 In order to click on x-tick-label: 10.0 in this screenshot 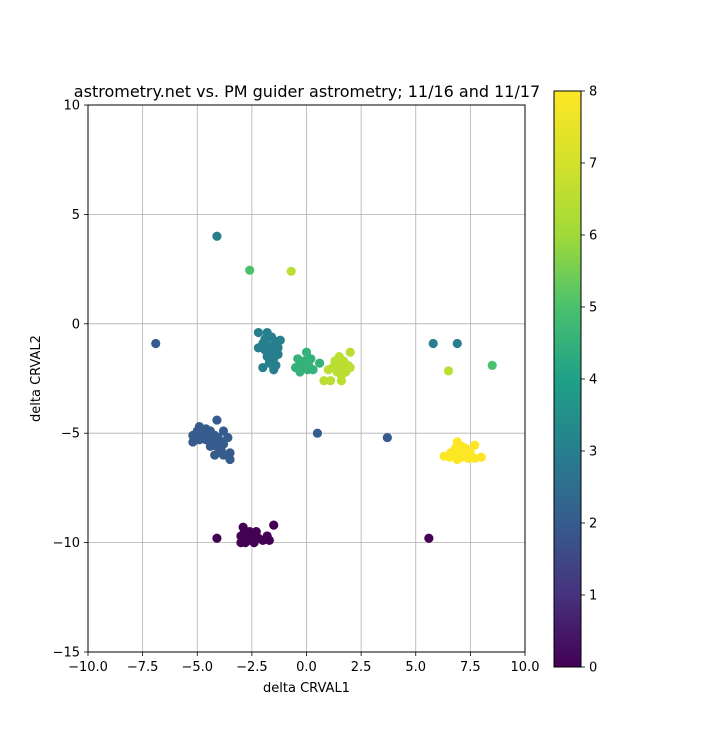, I will do `click(525, 667)`.